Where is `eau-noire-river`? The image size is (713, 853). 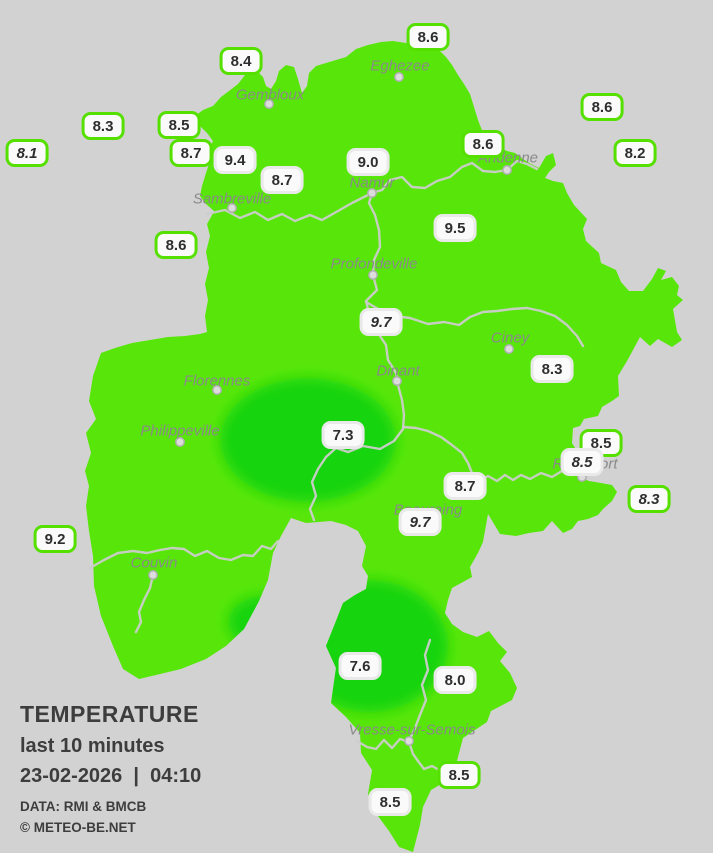 eau-noire-river is located at coordinates (184, 554).